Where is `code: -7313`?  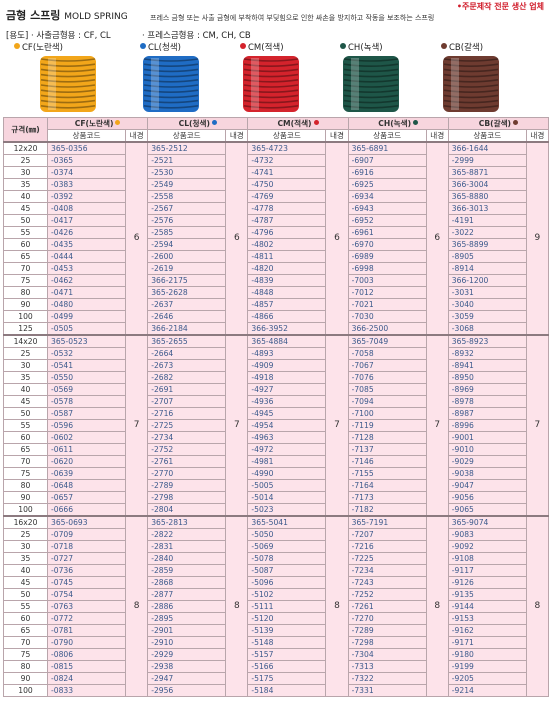 code: -7313 is located at coordinates (387, 666).